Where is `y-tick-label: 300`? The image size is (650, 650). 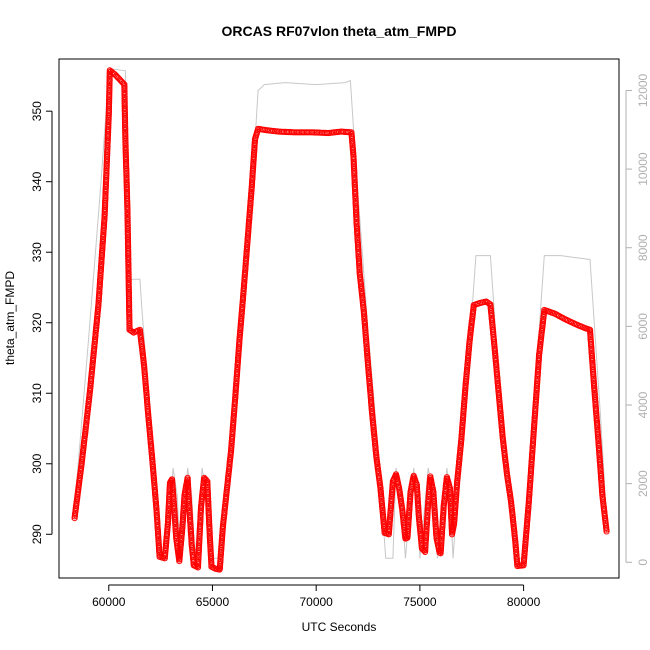
y-tick-label: 300 is located at coordinates (37, 463).